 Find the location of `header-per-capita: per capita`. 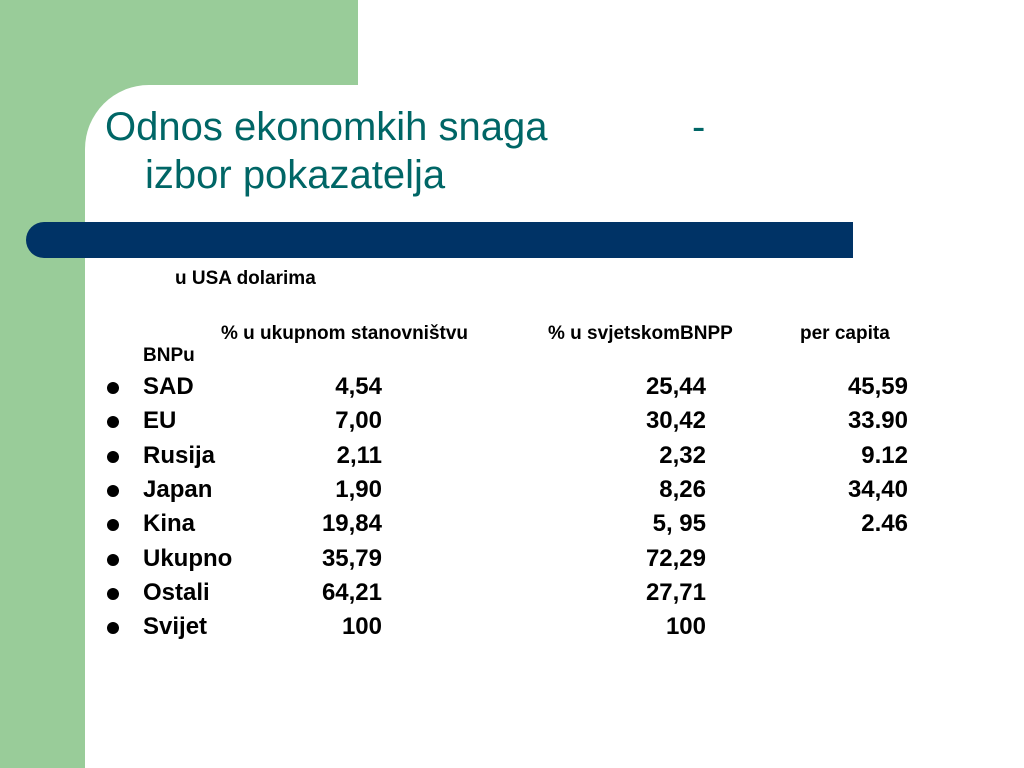

header-per-capita: per capita is located at coordinates (845, 333).